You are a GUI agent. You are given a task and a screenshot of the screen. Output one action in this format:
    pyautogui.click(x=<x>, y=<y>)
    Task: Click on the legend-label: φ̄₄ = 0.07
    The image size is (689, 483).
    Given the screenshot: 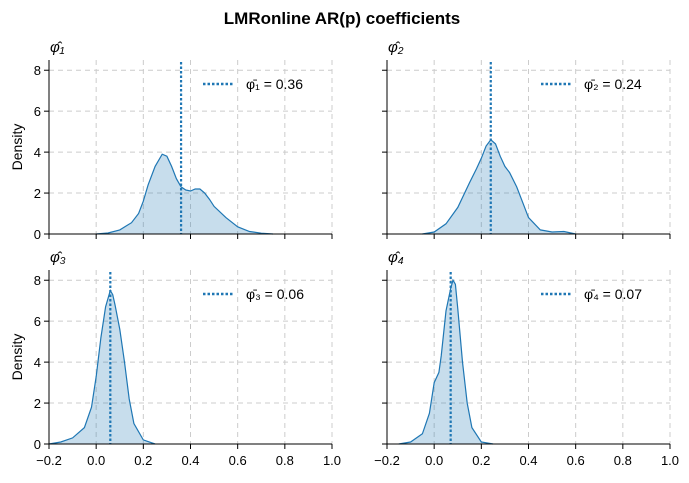 What is the action you would take?
    pyautogui.click(x=613, y=294)
    